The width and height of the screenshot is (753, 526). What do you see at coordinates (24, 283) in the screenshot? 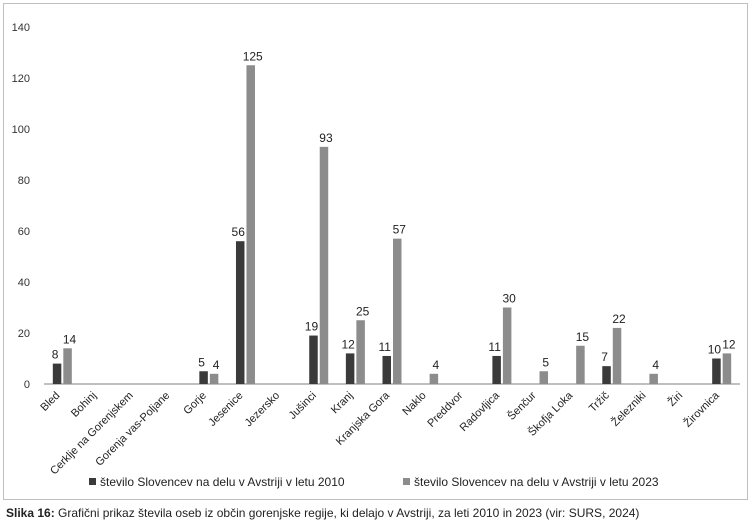
I see `y-tick-label: 40` at bounding box center [24, 283].